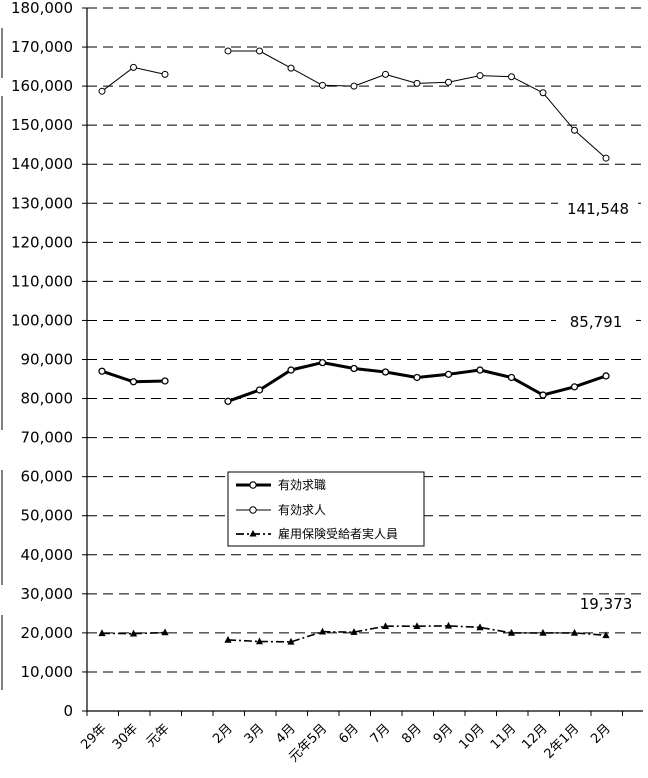  What do you see at coordinates (47, 516) in the screenshot?
I see `y-tick-label: 50,000` at bounding box center [47, 516].